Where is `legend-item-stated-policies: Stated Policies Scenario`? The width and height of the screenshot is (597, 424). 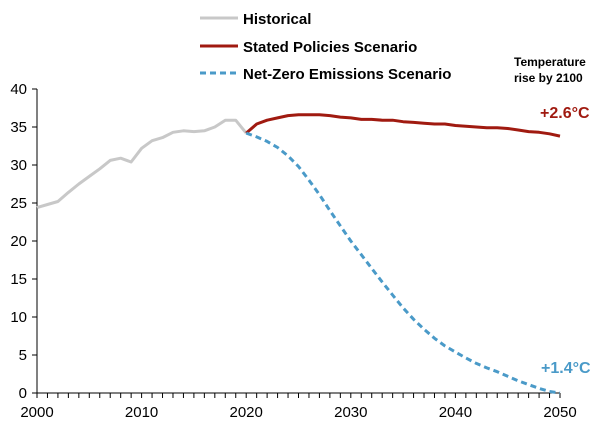 legend-item-stated-policies: Stated Policies Scenario is located at coordinates (308, 47).